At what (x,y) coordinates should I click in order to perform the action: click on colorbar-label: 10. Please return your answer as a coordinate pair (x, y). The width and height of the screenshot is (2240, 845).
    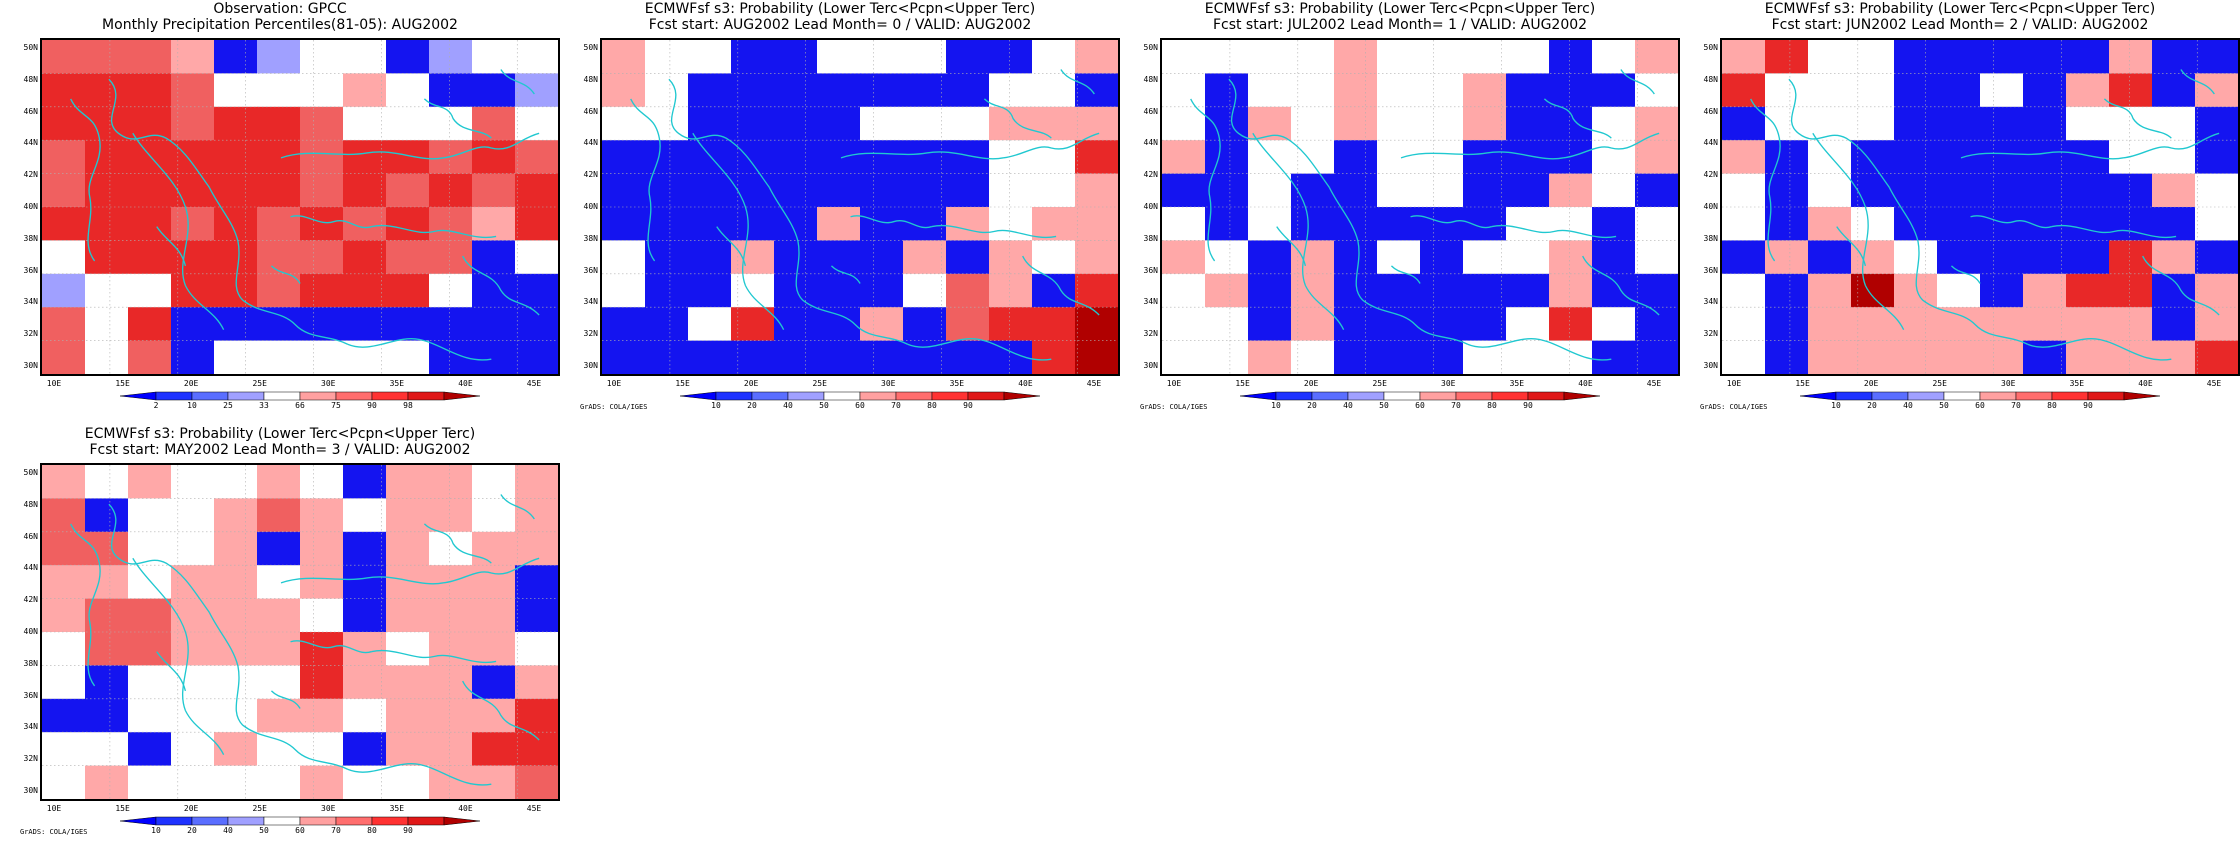
    Looking at the image, I should click on (156, 830).